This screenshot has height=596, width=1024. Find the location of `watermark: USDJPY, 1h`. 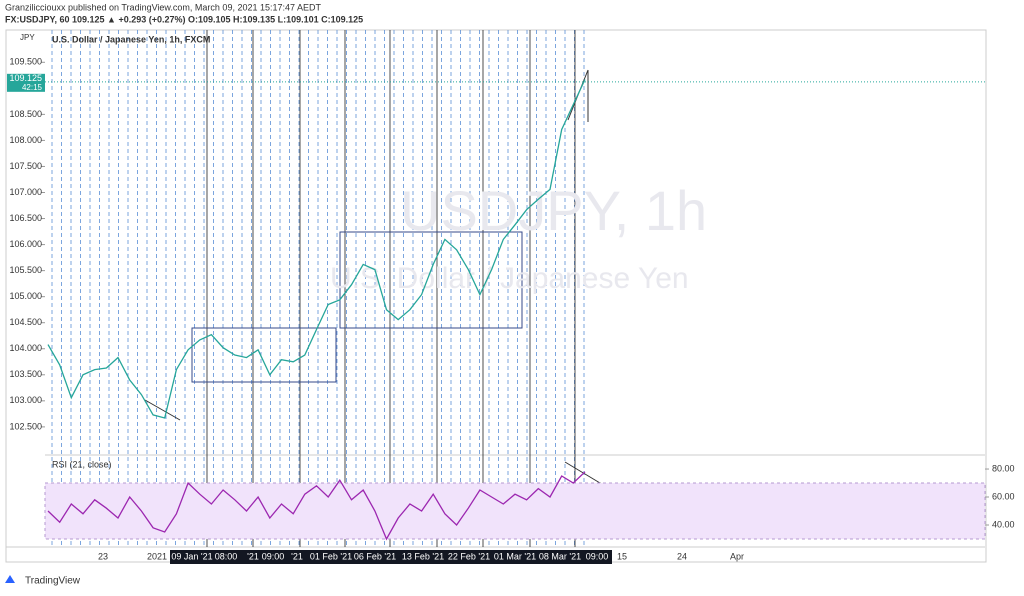

watermark: USDJPY, 1h is located at coordinates (553, 210).